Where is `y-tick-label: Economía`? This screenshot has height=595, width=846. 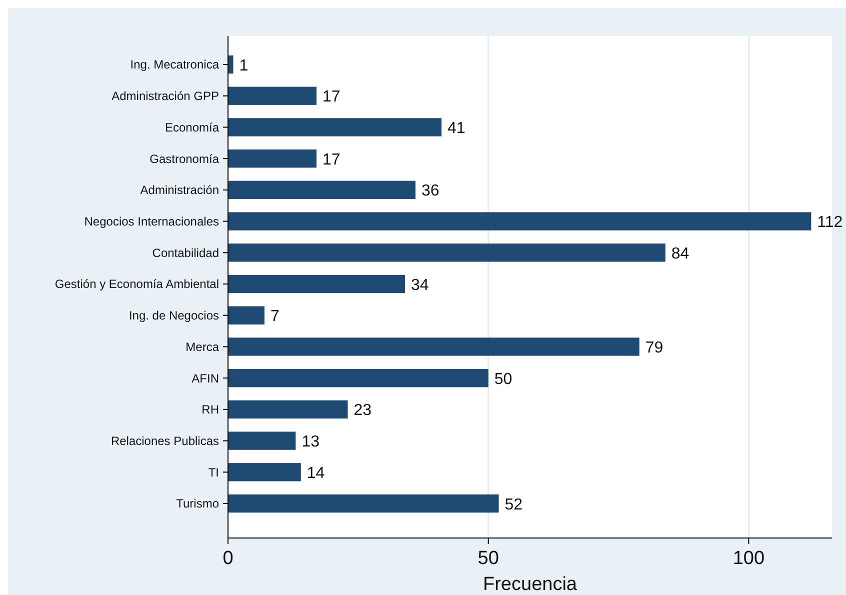
y-tick-label: Economía is located at coordinates (192, 127).